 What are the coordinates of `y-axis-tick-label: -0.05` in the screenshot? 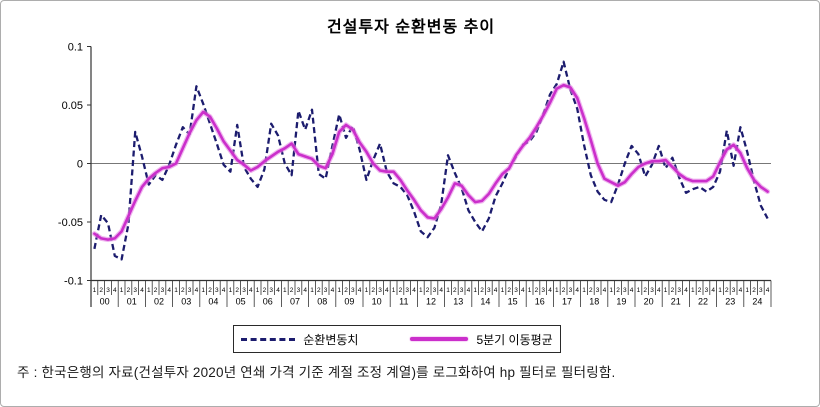 It's located at (70, 223).